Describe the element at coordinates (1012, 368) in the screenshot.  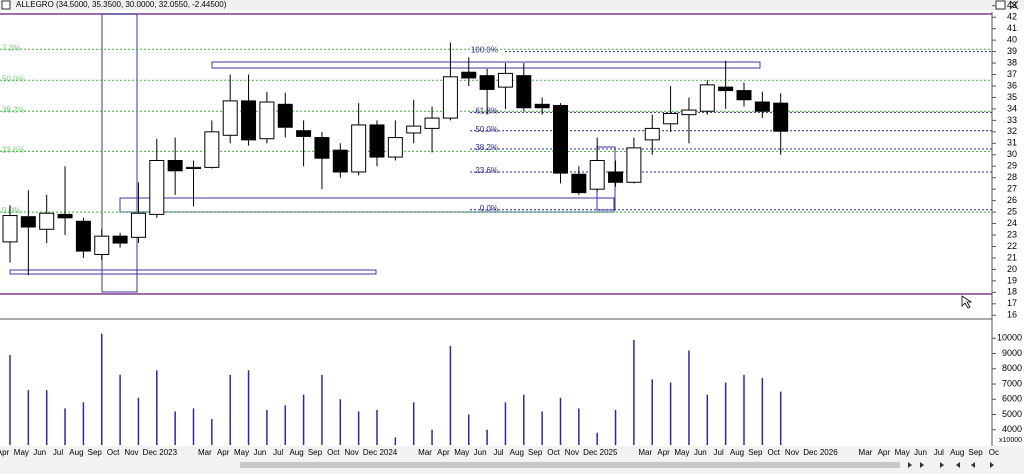
I see `volume-tick-label: 8000` at that location.